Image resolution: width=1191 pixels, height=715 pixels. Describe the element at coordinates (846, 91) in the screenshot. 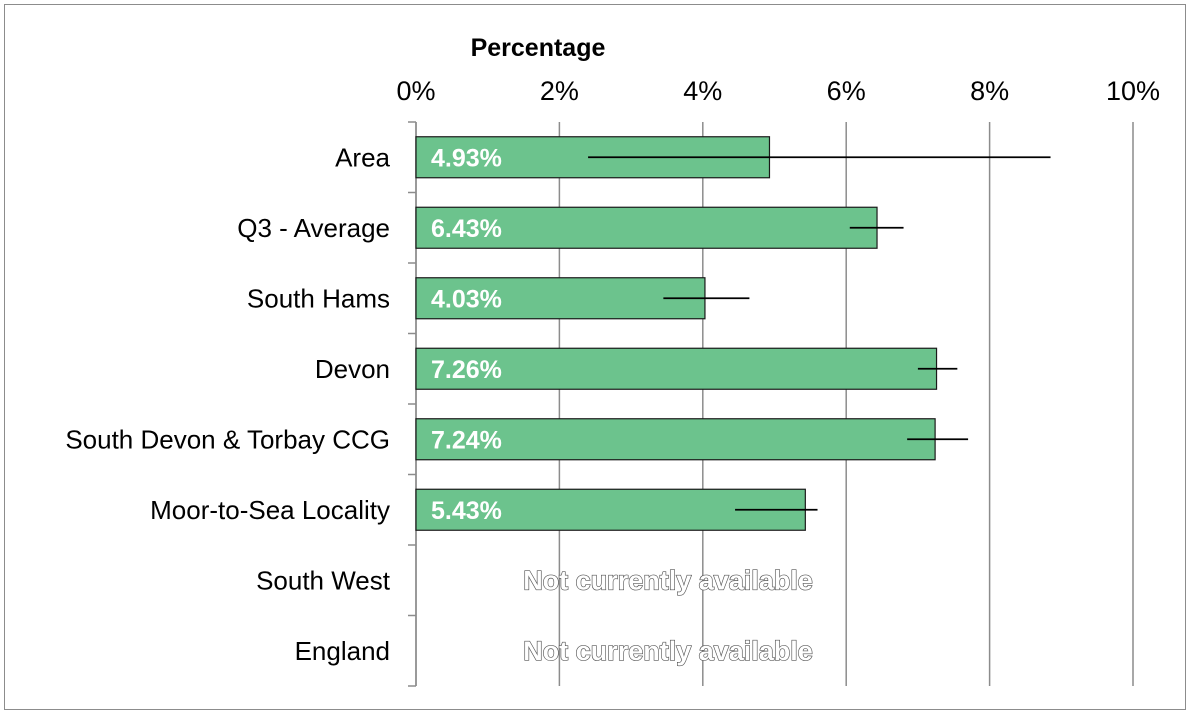

I see `tick-label: 6%` at that location.